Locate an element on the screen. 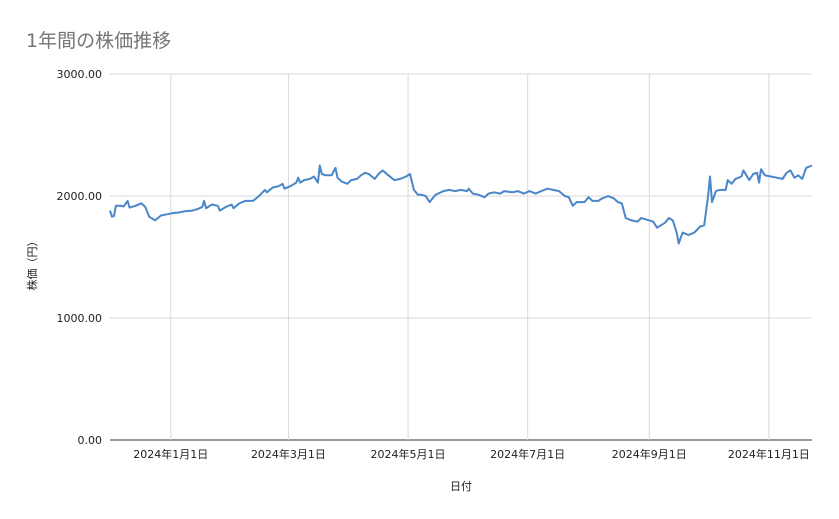 The width and height of the screenshot is (839, 519). y-tick-label: 3000.00 is located at coordinates (80, 74).